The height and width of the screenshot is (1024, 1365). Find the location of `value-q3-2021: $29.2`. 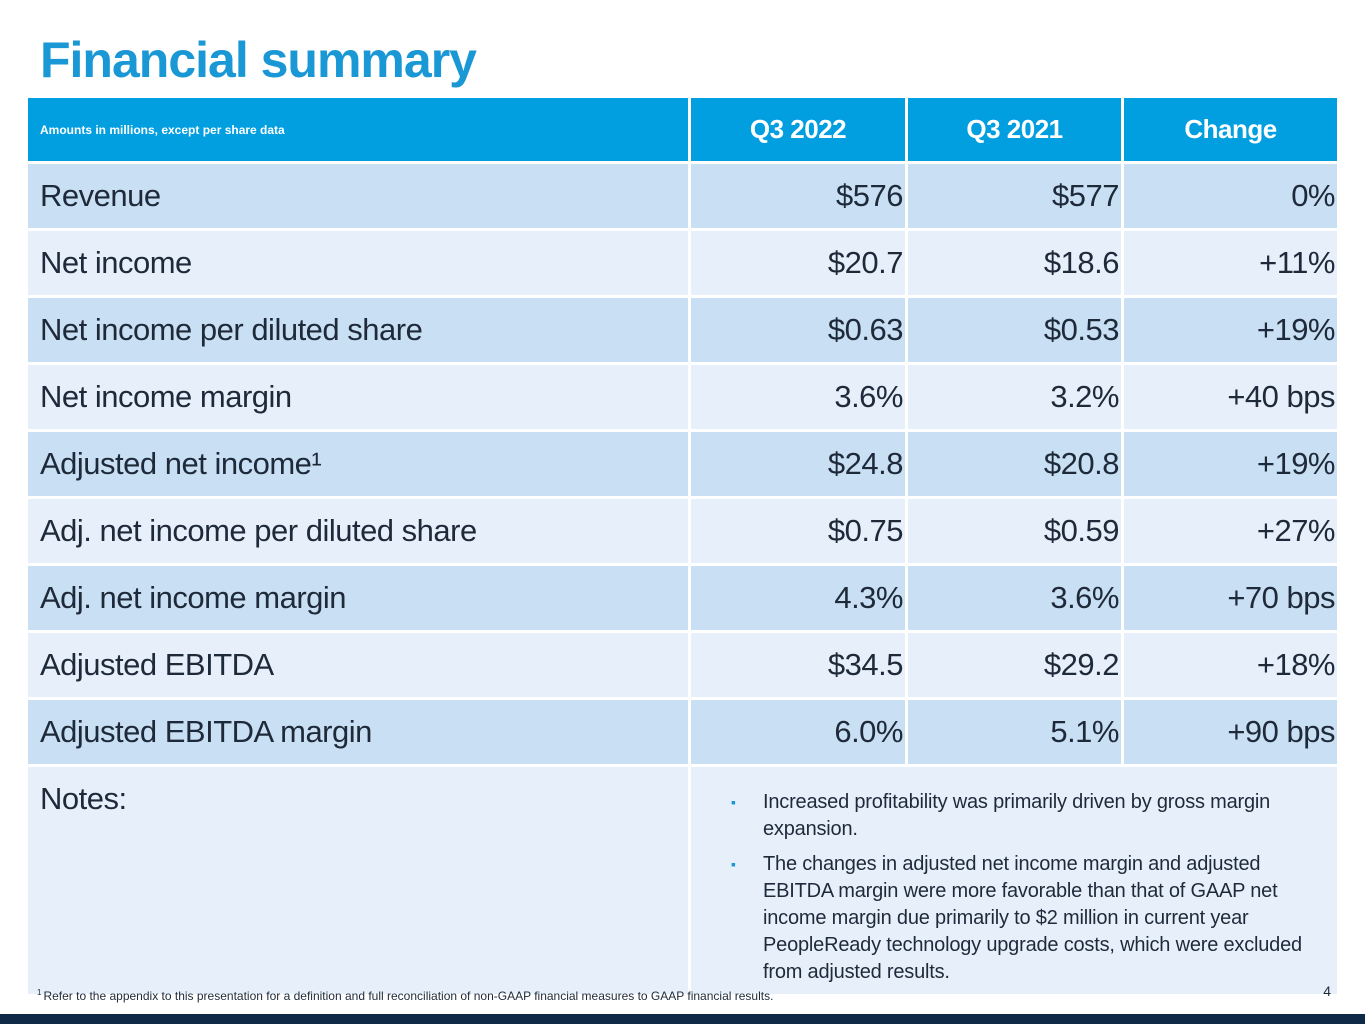

value-q3-2021: $29.2 is located at coordinates (1016, 666).